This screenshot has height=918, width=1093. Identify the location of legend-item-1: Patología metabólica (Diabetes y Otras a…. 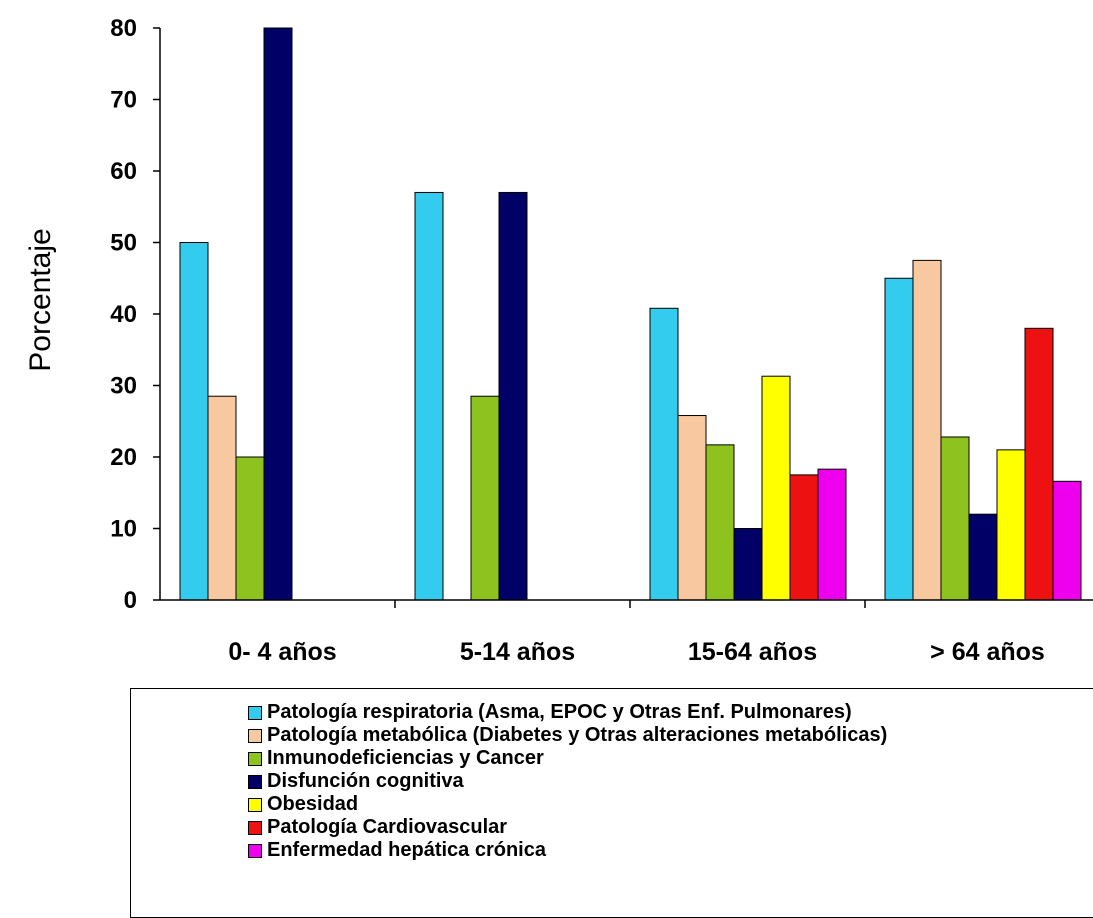
(567, 735).